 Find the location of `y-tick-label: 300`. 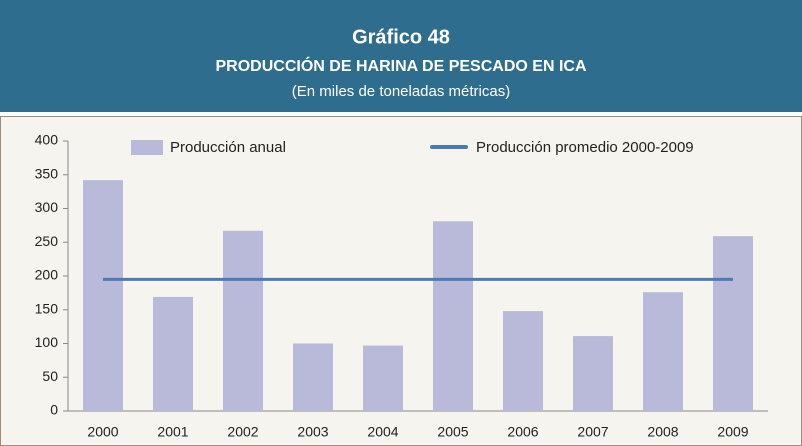

y-tick-label: 300 is located at coordinates (47, 207).